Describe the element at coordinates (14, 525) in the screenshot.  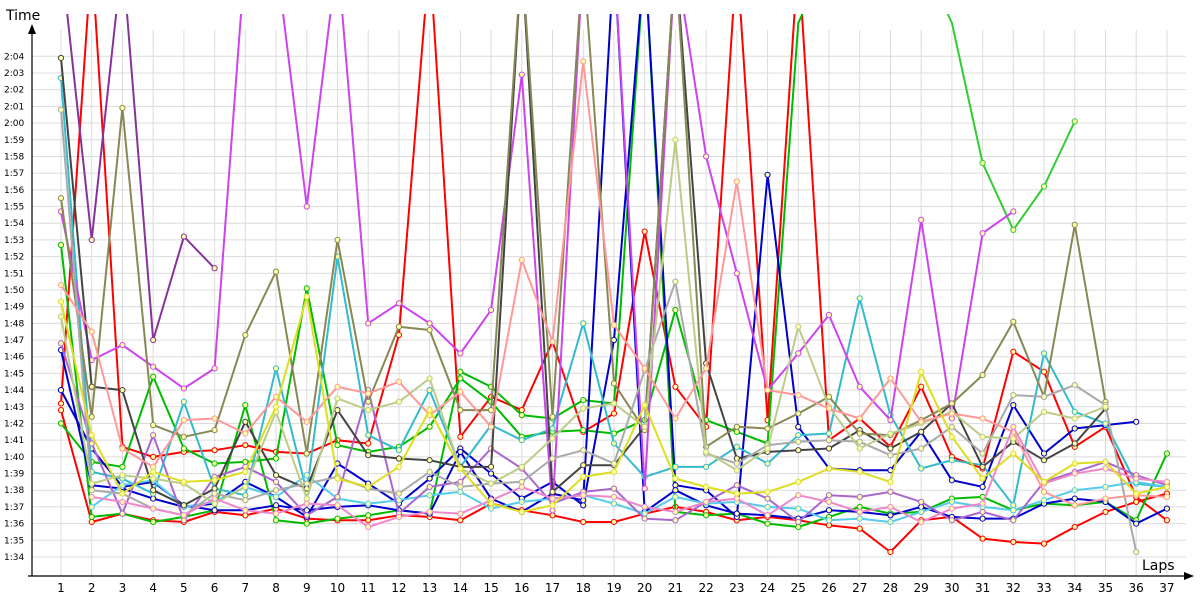
I see `y-tick-label: 1:36` at that location.